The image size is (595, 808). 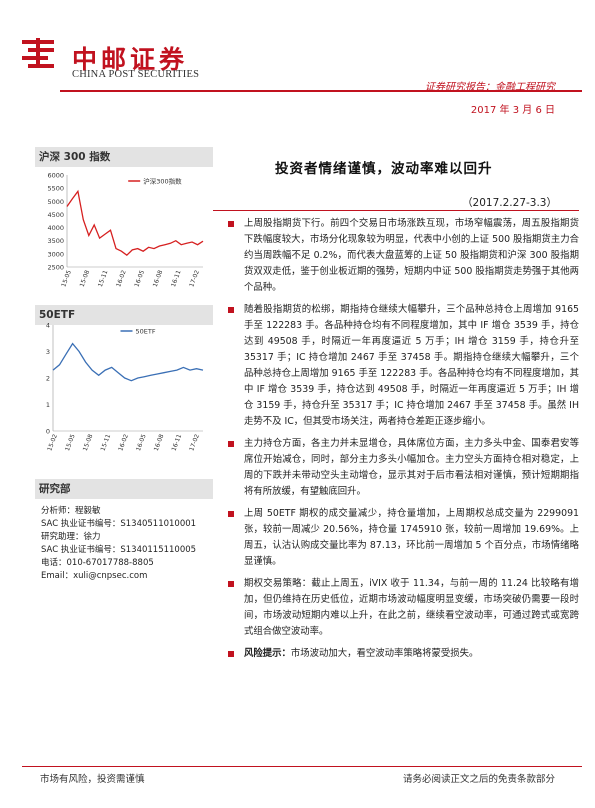 What do you see at coordinates (55, 254) in the screenshot?
I see `y-tick-label: 3000` at bounding box center [55, 254].